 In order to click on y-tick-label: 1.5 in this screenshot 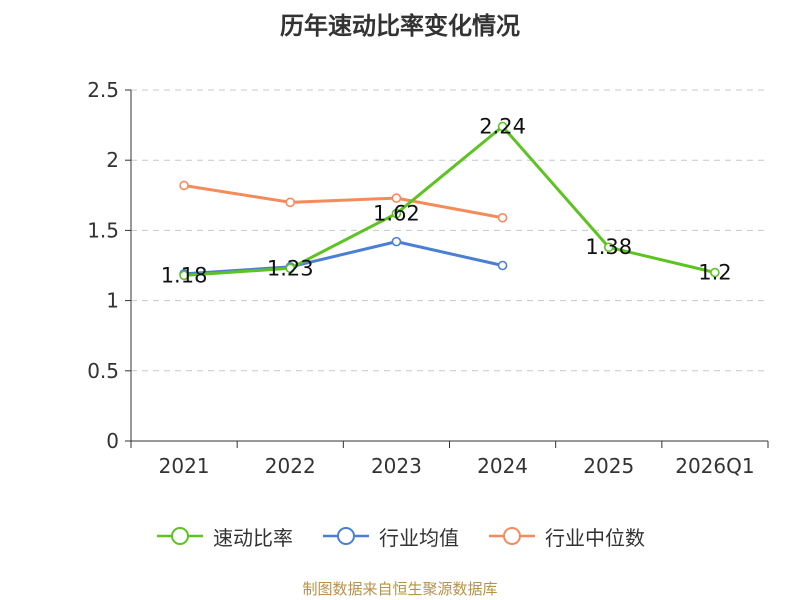, I will do `click(103, 230)`.